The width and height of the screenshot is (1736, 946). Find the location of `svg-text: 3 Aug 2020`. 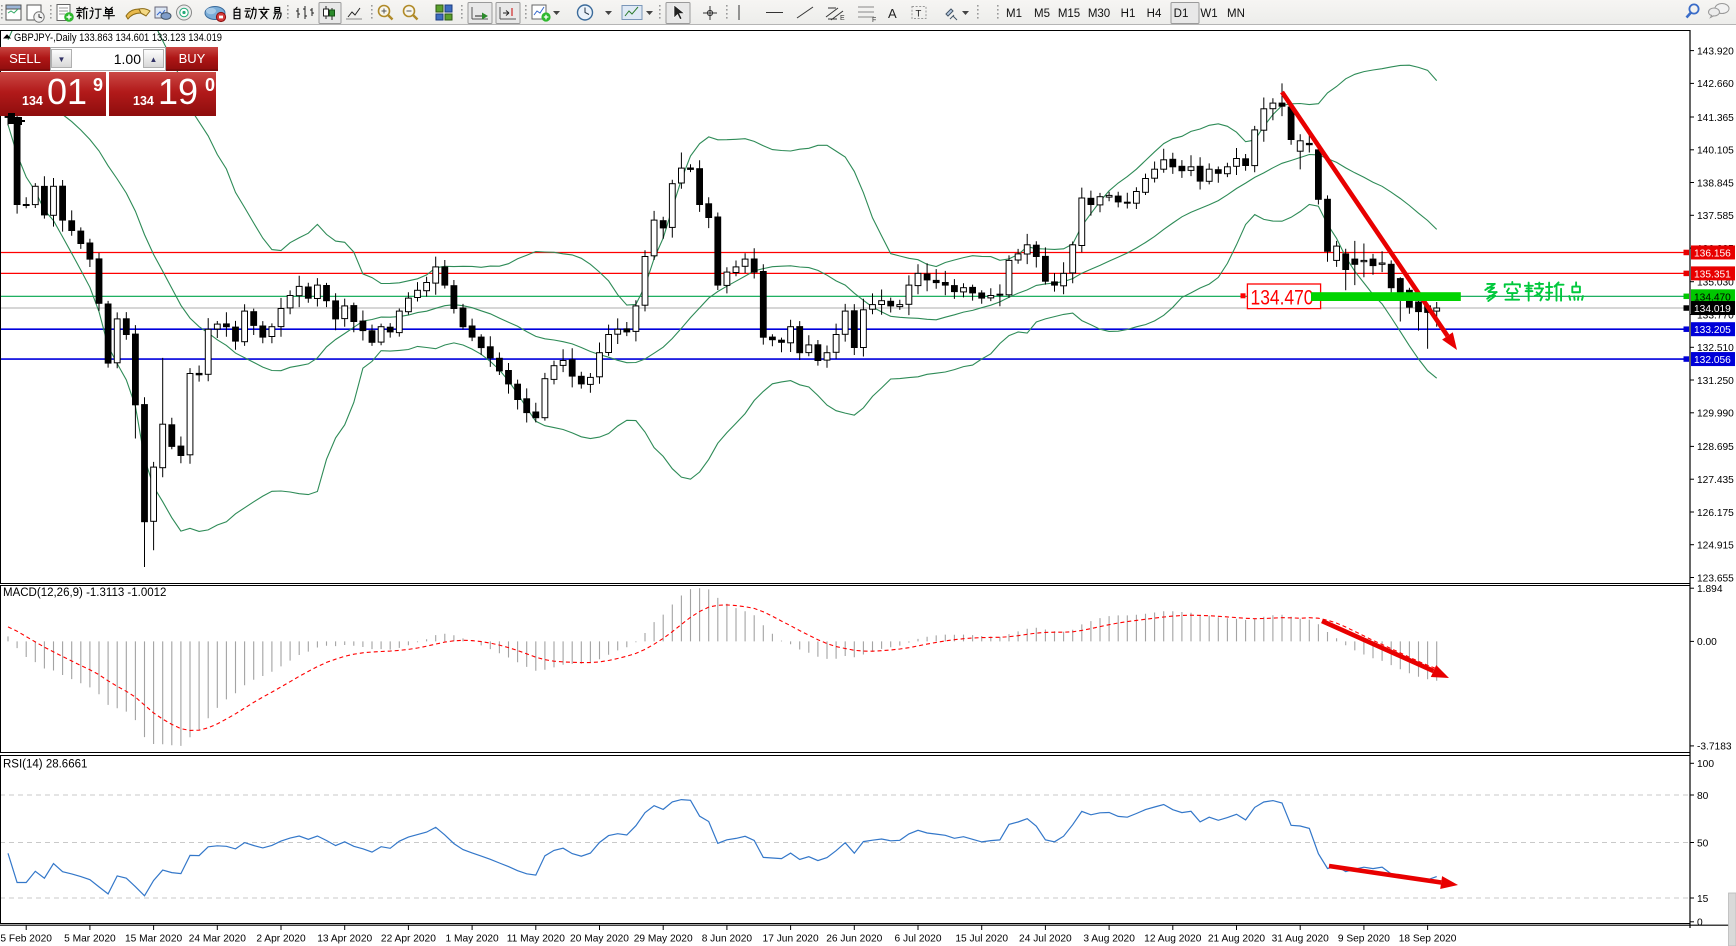

svg-text: 3 Aug 2020 is located at coordinates (1109, 939).